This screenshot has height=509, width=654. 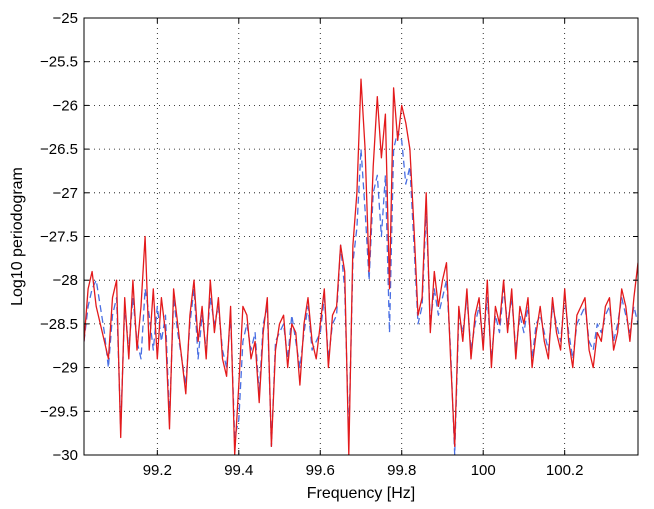 What do you see at coordinates (565, 470) in the screenshot?
I see `x-tick-label: 100.2` at bounding box center [565, 470].